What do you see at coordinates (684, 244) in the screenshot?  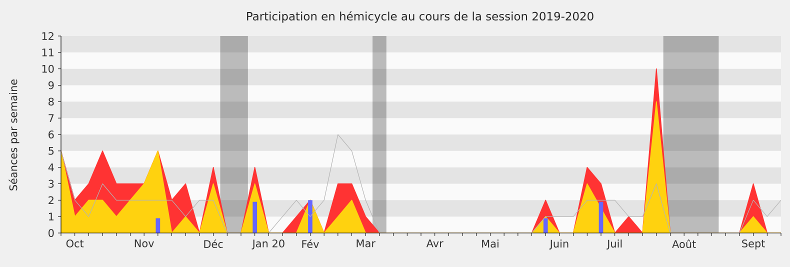 I see `x-tick-label: Août` at bounding box center [684, 244].